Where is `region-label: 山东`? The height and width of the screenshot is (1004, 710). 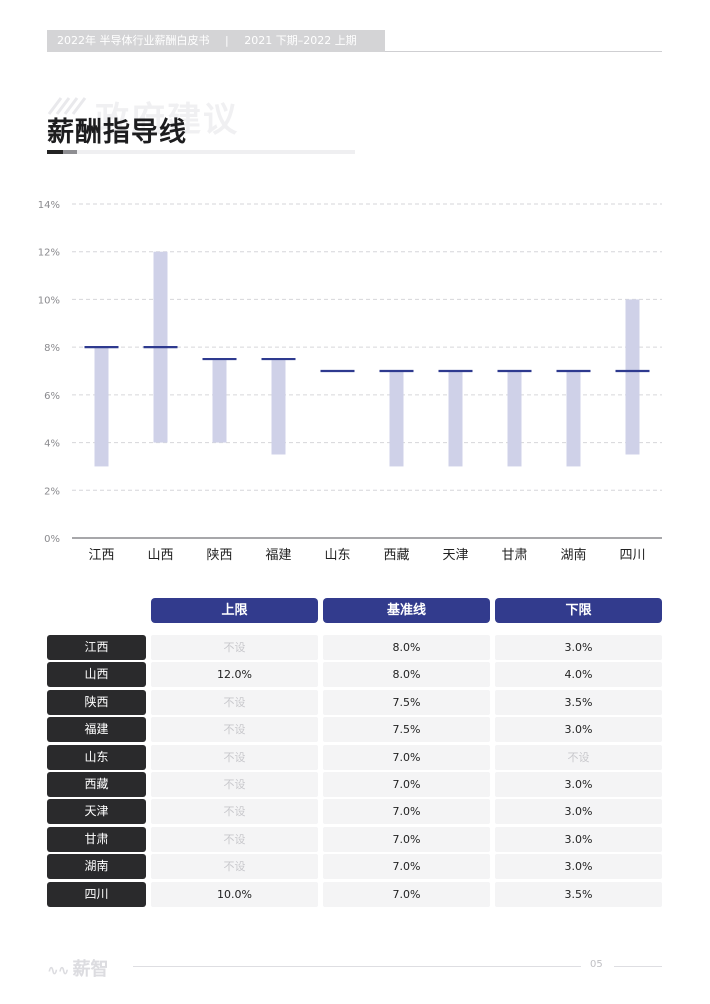
region-label: 山东 is located at coordinates (96, 757).